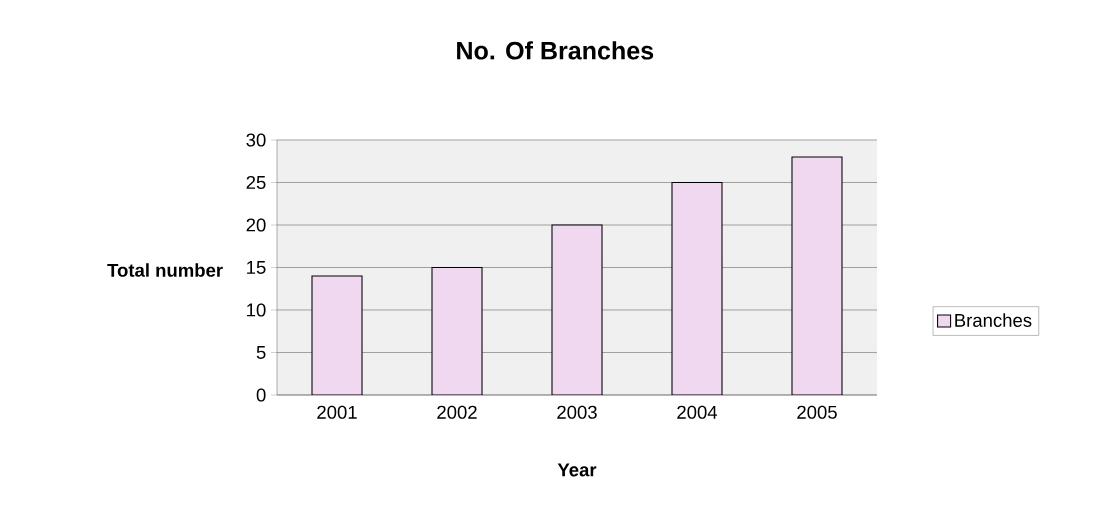 The image size is (1108, 513). I want to click on x-tick-label: 2004, so click(697, 412).